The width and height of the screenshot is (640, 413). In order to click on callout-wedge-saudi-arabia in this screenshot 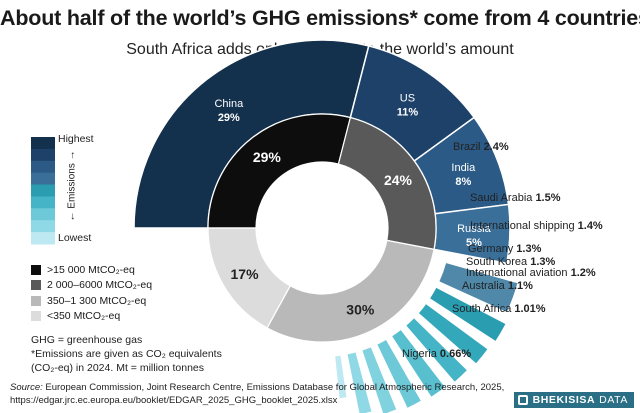, I will do `click(468, 314)`.